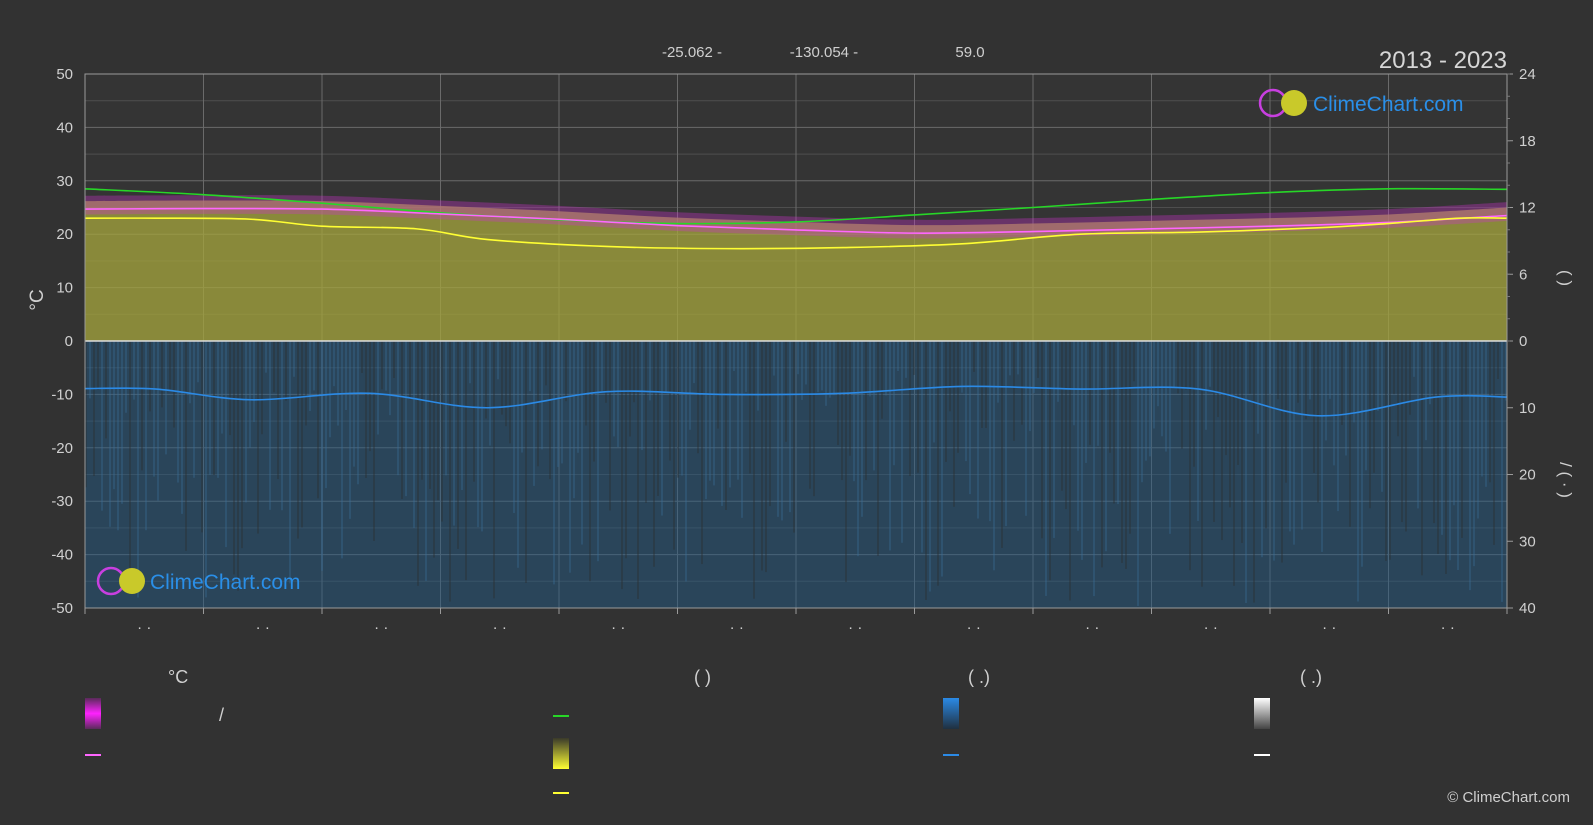  What do you see at coordinates (951, 713) in the screenshot?
I see `legend-precip-fill-swatch` at bounding box center [951, 713].